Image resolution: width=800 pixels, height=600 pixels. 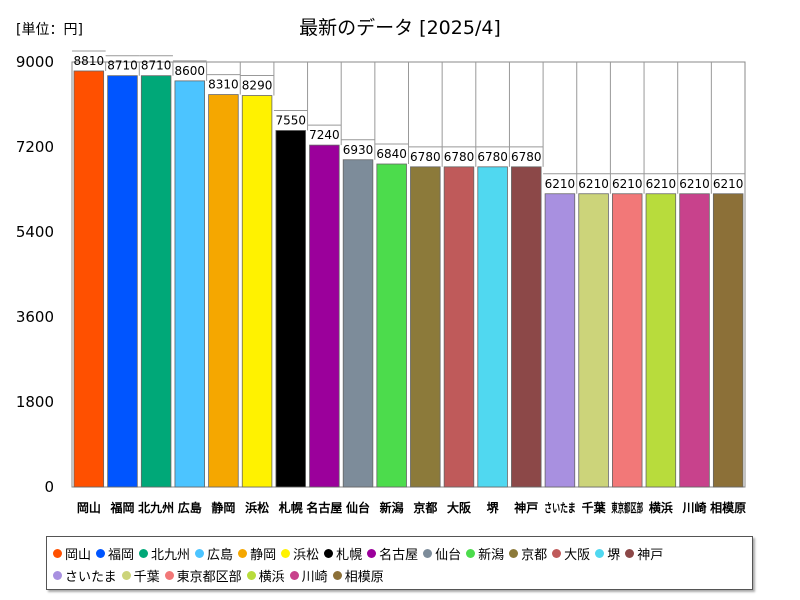 I want to click on x-tick-label: 千葉, so click(x=594, y=507).